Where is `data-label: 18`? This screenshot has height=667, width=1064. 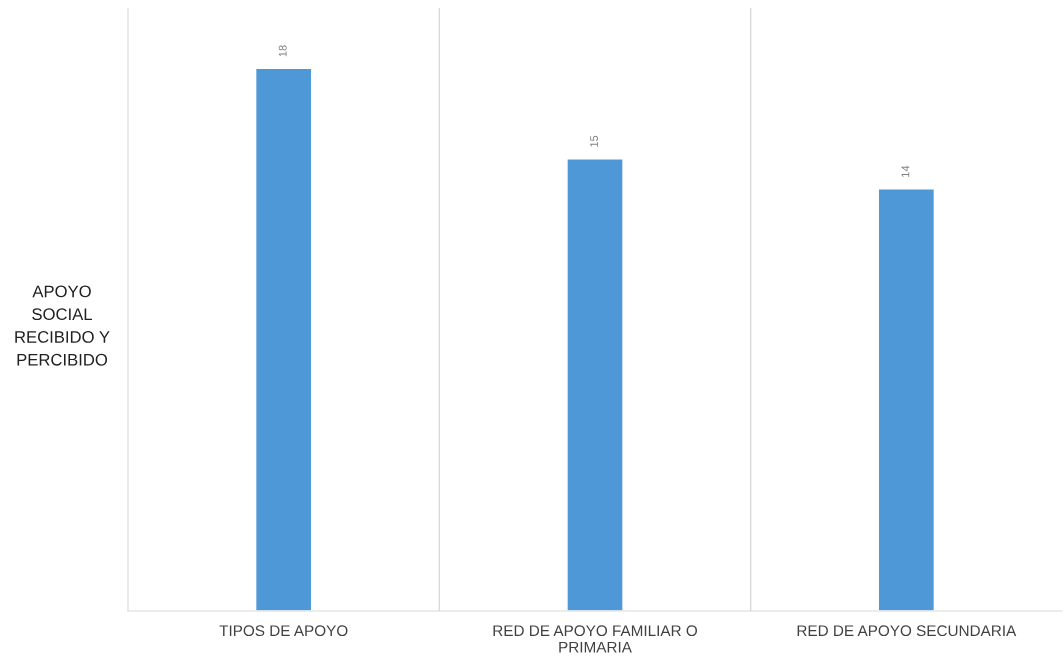 data-label: 18 is located at coordinates (282, 51).